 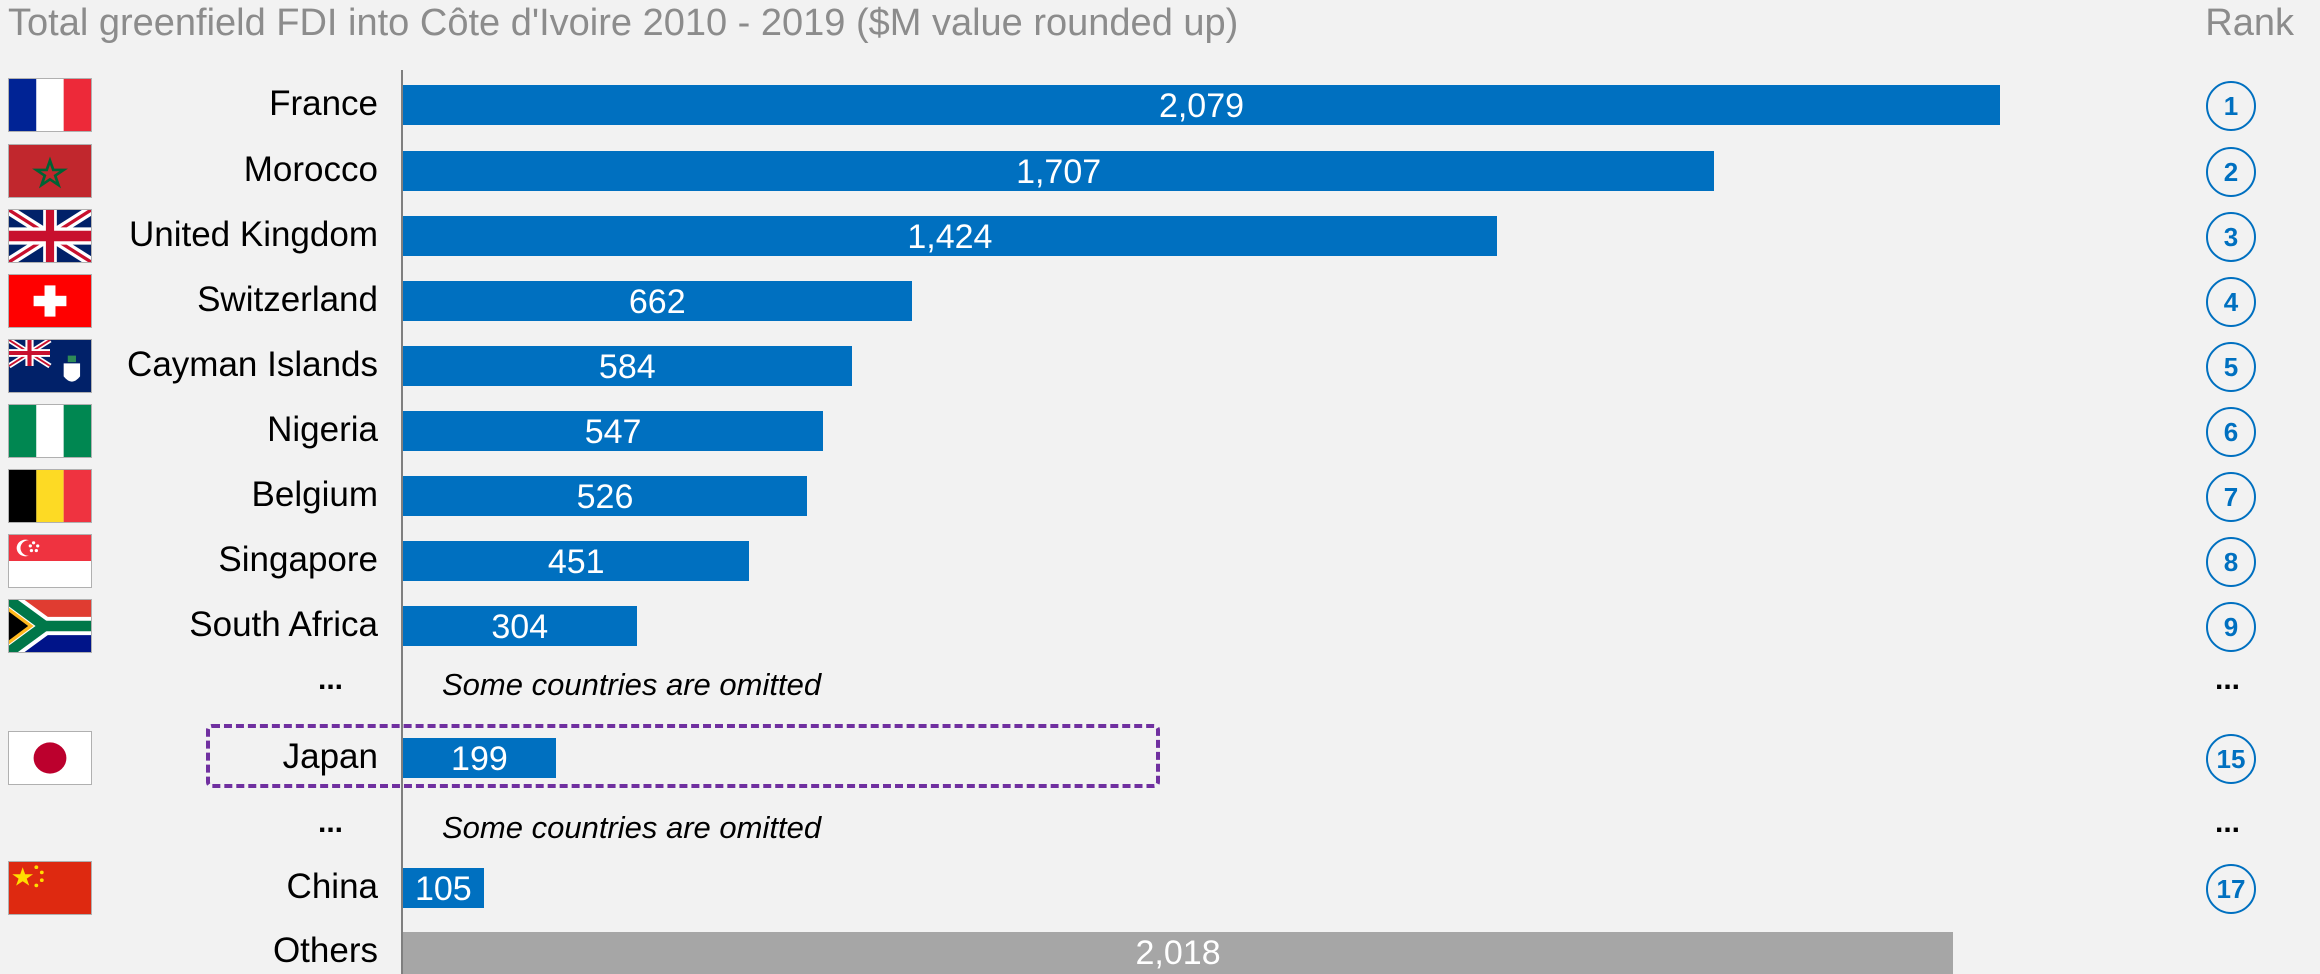 I want to click on rank-badge-belgium: 7, so click(x=2231, y=497).